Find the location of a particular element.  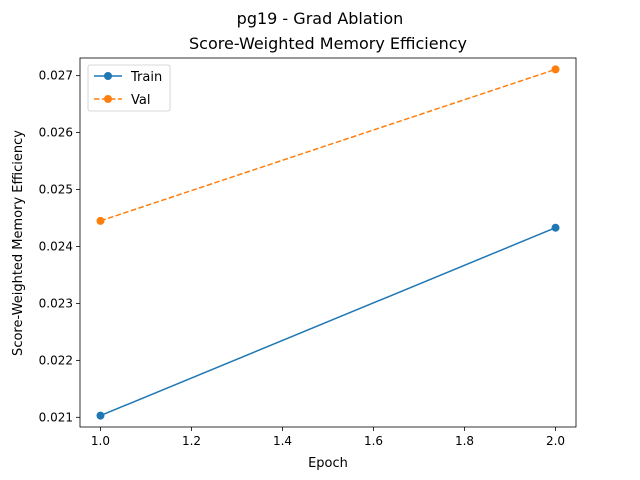

legend-label-val: Val is located at coordinates (140, 100).